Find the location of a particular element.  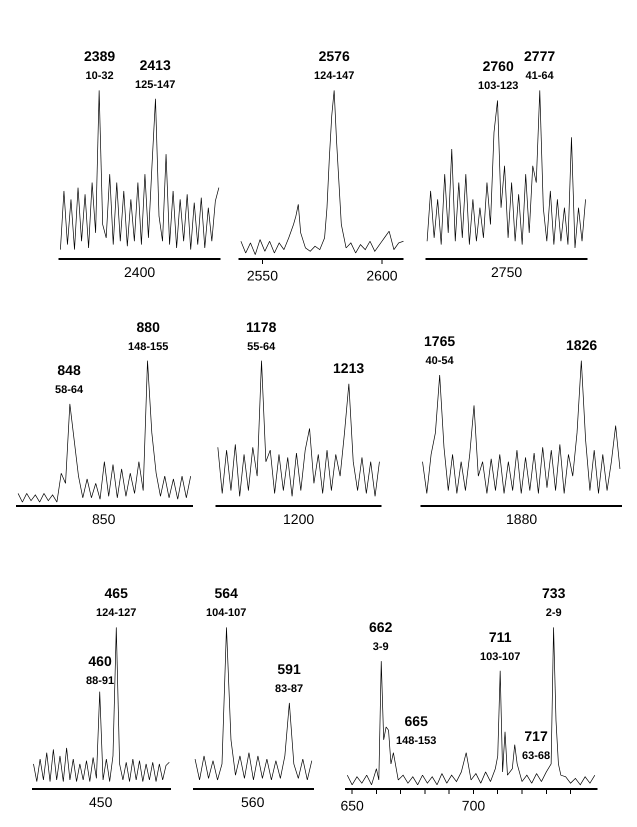

annotation: 1765 40-54 is located at coordinates (440, 350).